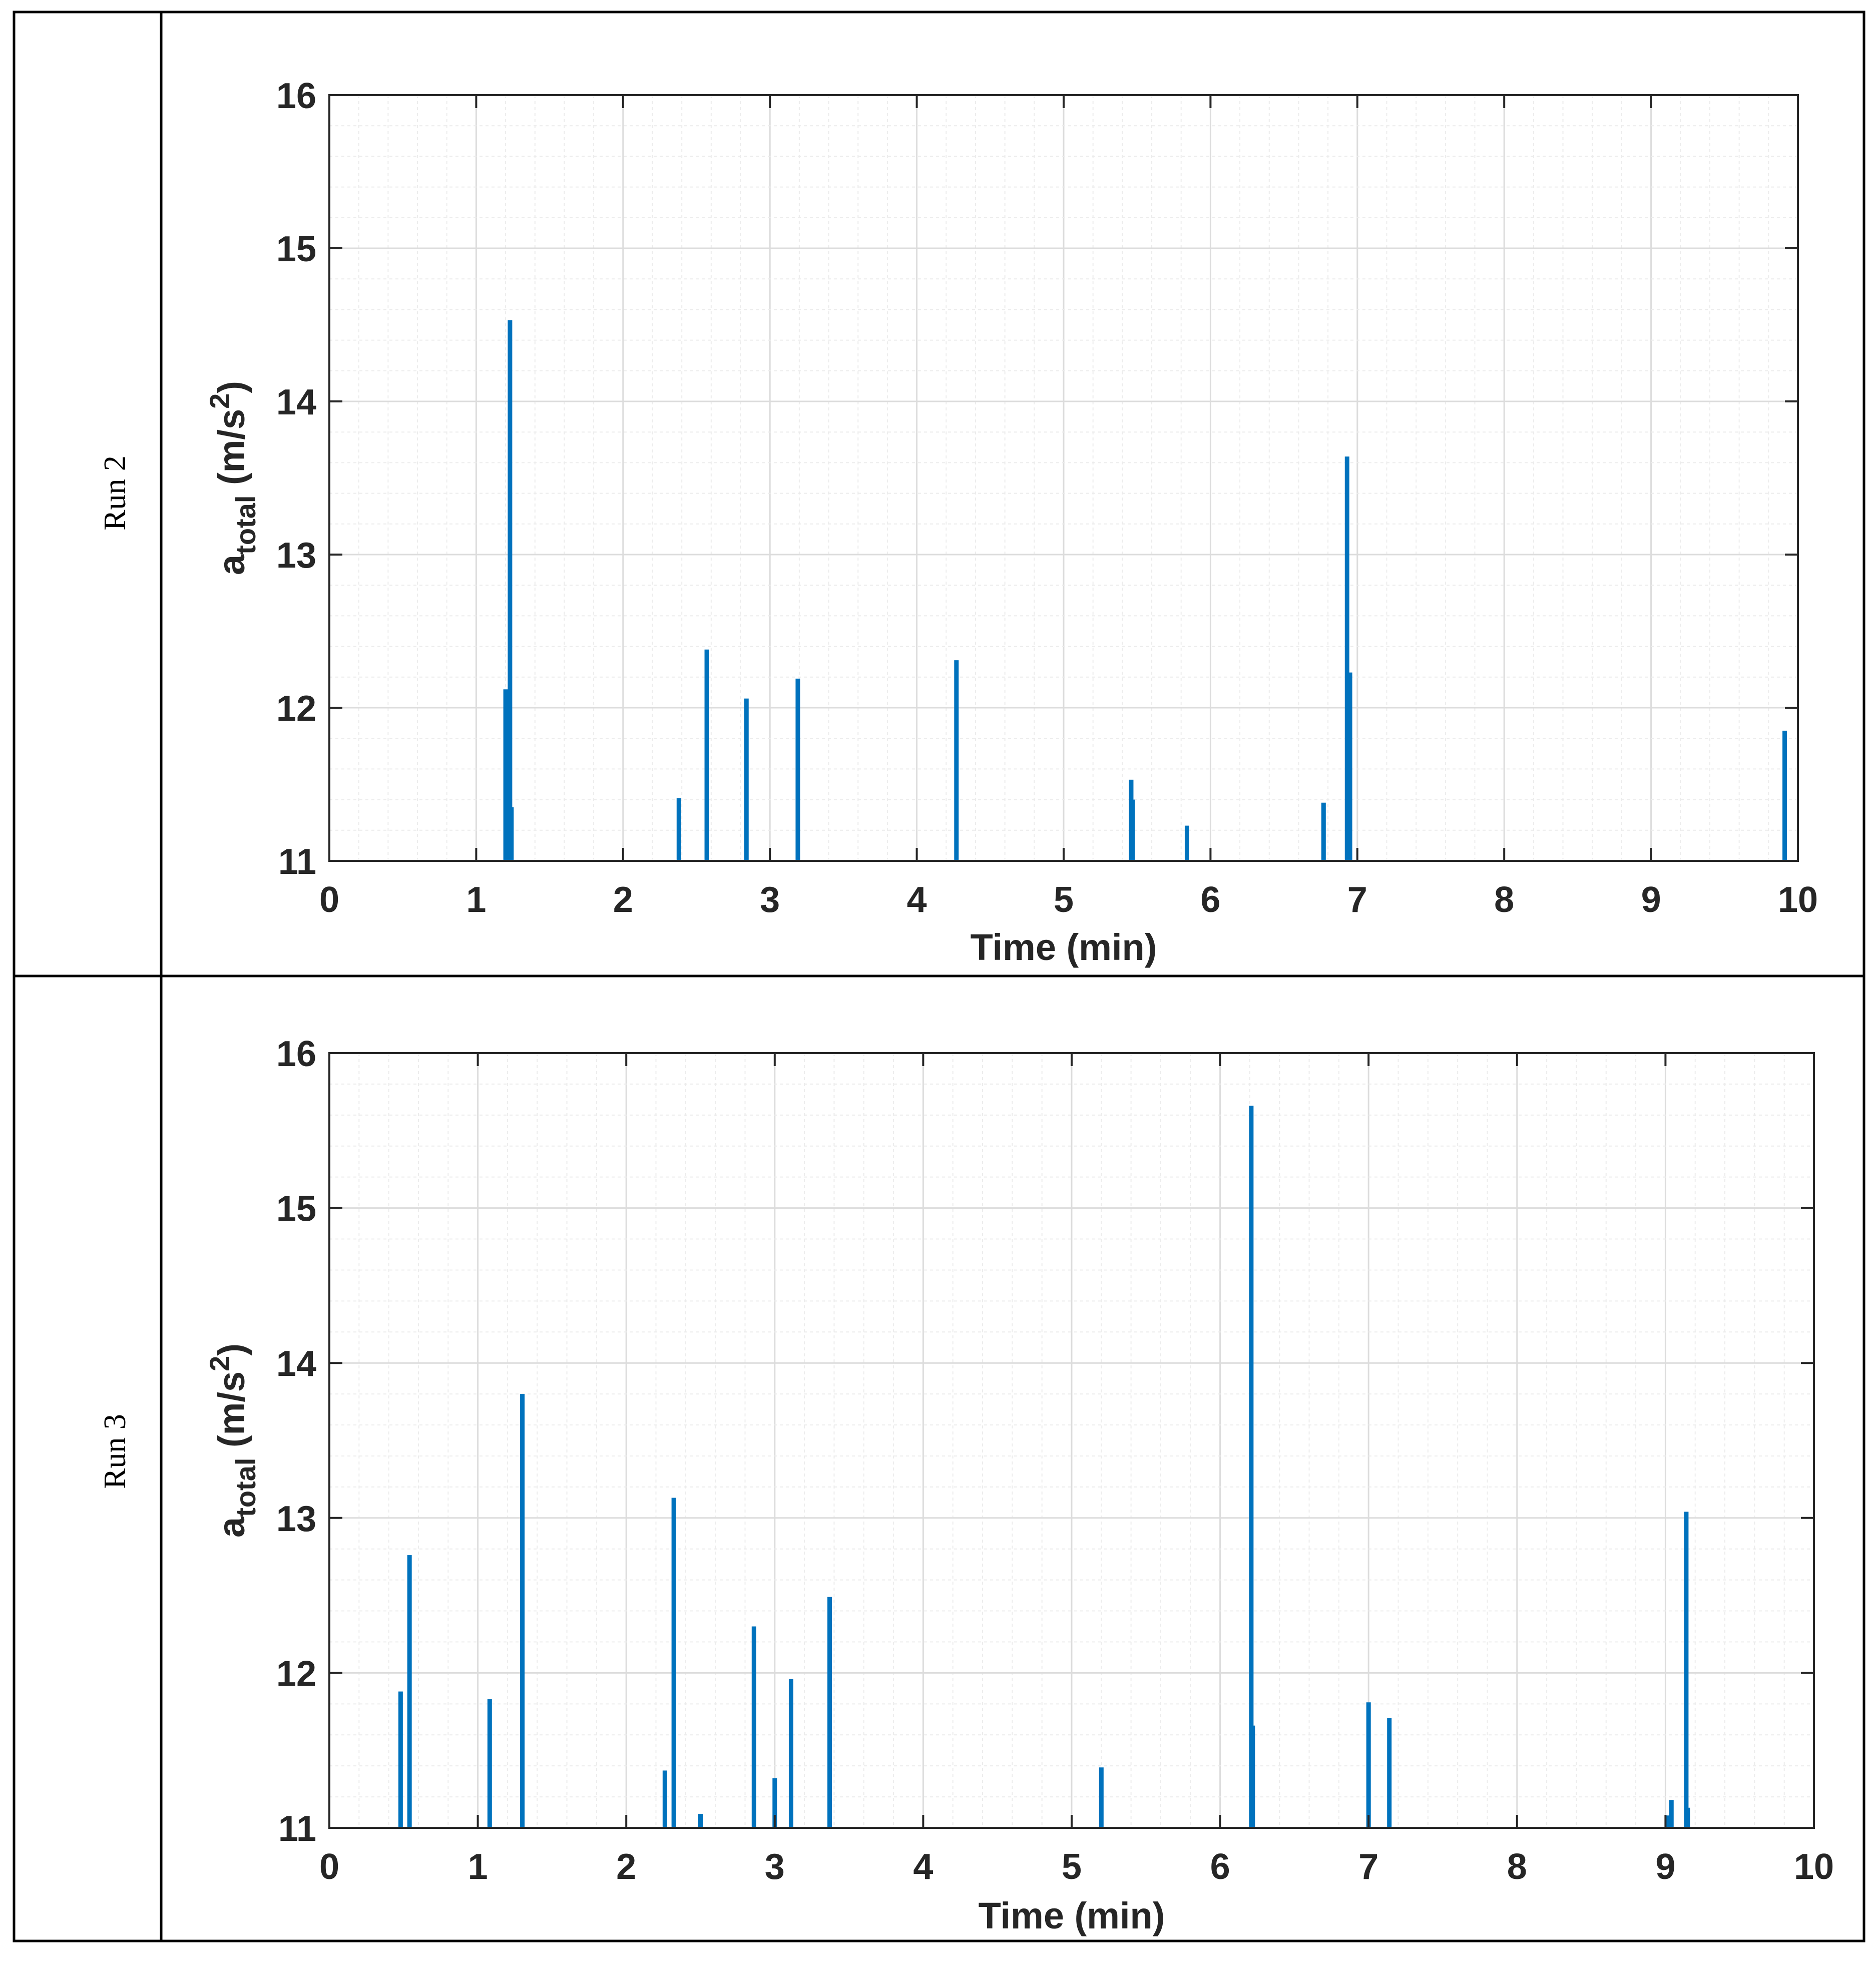  What do you see at coordinates (115, 493) in the screenshot?
I see `row-label-run-2: Run 2` at bounding box center [115, 493].